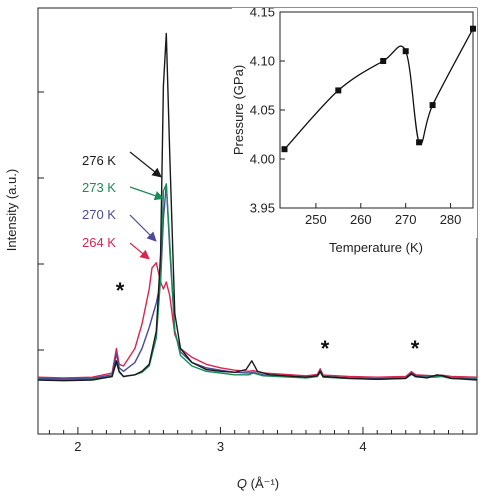 This screenshot has height=500, width=497. What do you see at coordinates (376, 247) in the screenshot?
I see `inset-x-axis-label: Temperature (K)` at bounding box center [376, 247].